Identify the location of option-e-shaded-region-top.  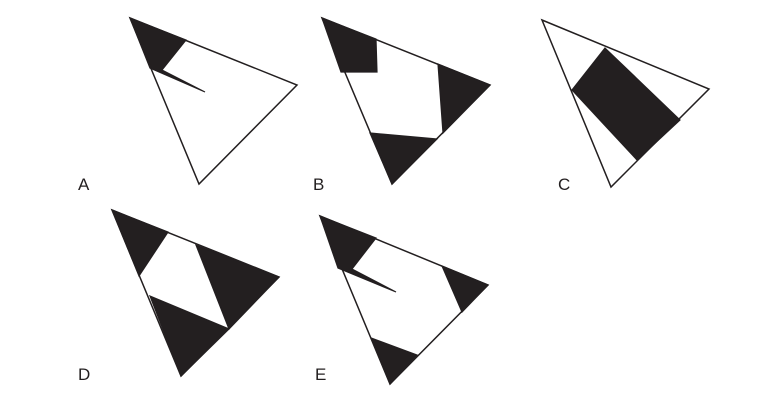
(358, 253).